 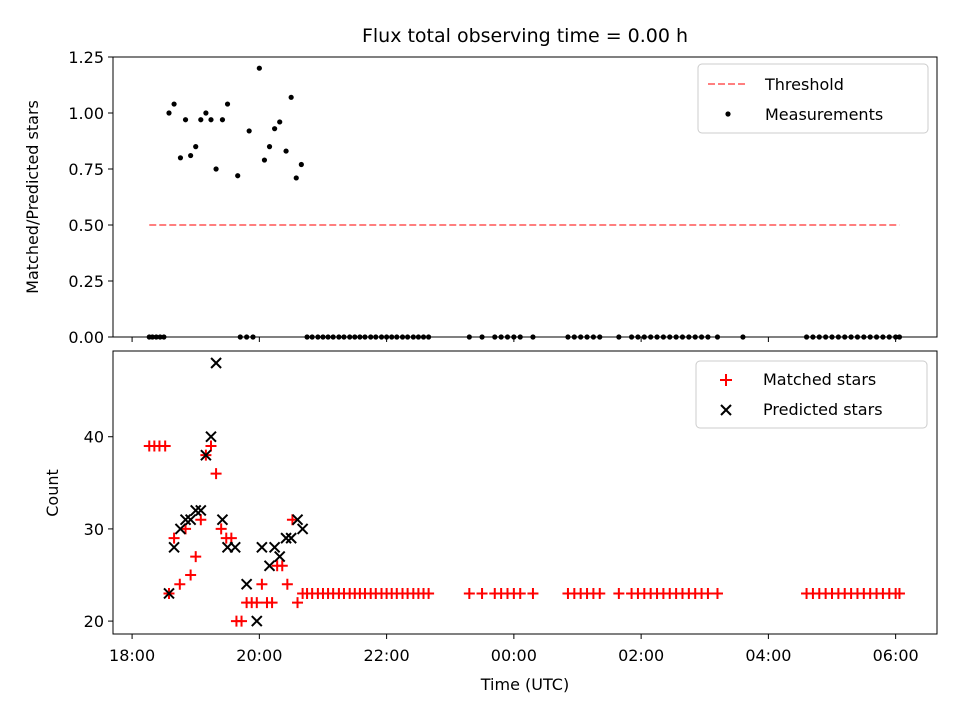 I want to click on bottom-y-axis-label: Count, so click(x=52, y=493).